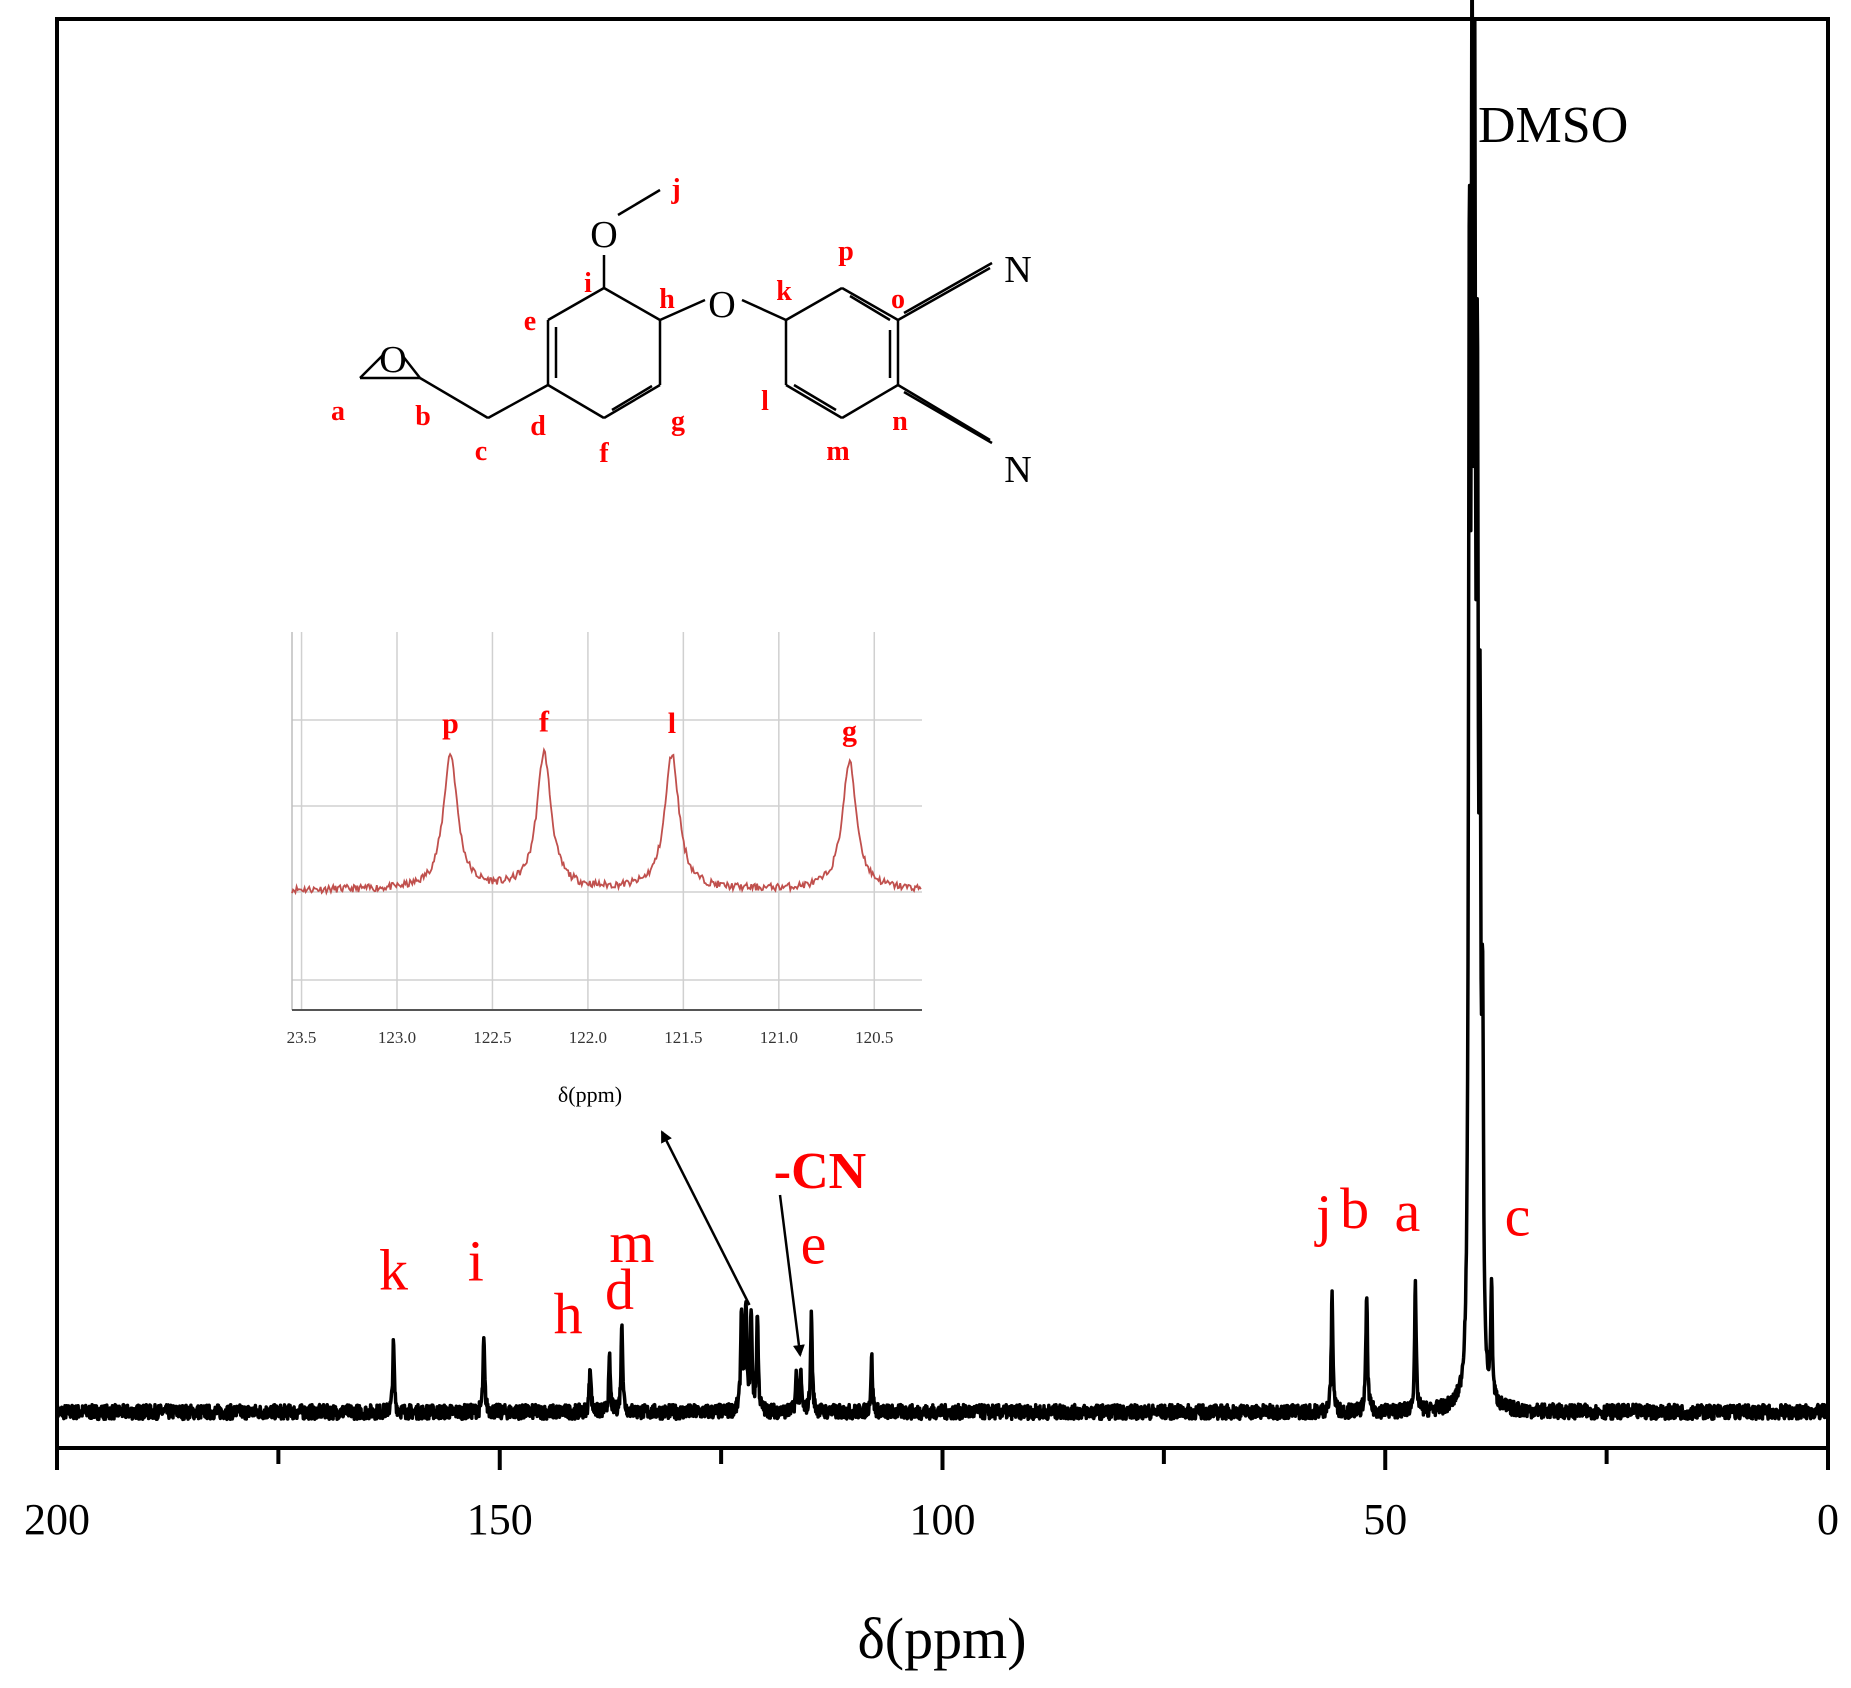 This screenshot has width=1851, height=1688. I want to click on x-axis: 200 150 100 50 0, so click(931, 1496).